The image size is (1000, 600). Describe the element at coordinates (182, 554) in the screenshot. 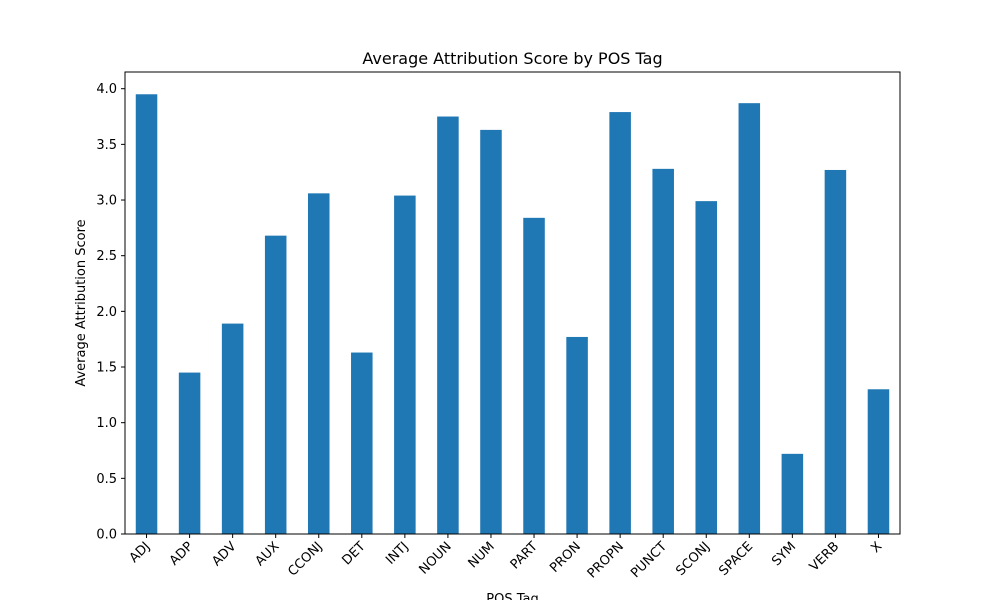

I see `x-tick-label-adp: ADP` at that location.